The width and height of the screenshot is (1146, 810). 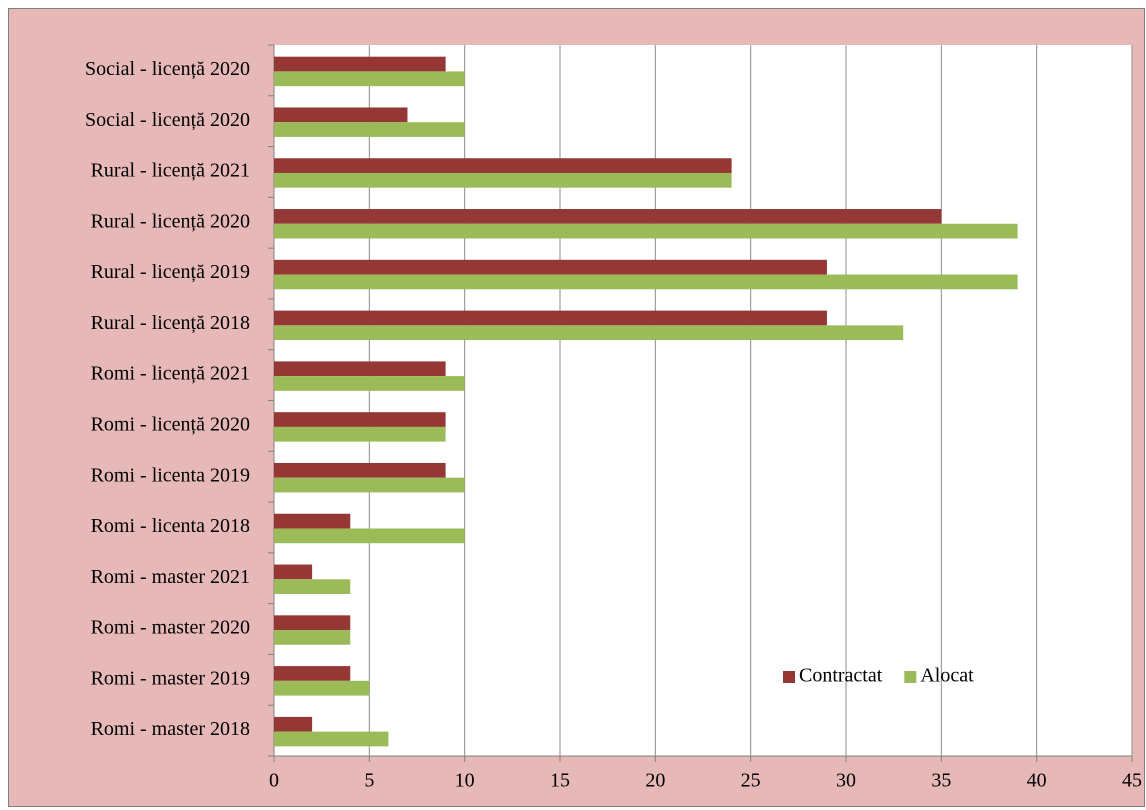 I want to click on legend-label: Alocat, so click(x=947, y=676).